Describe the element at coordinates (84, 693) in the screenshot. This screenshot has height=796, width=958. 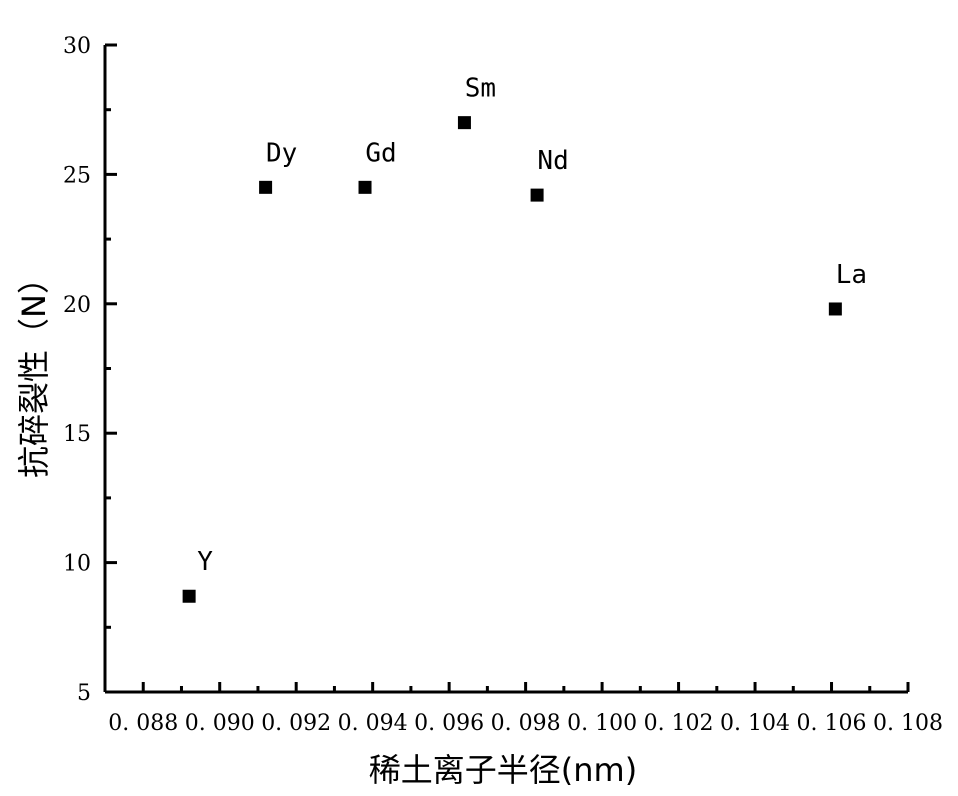
I see `y-tick-label: 5` at that location.